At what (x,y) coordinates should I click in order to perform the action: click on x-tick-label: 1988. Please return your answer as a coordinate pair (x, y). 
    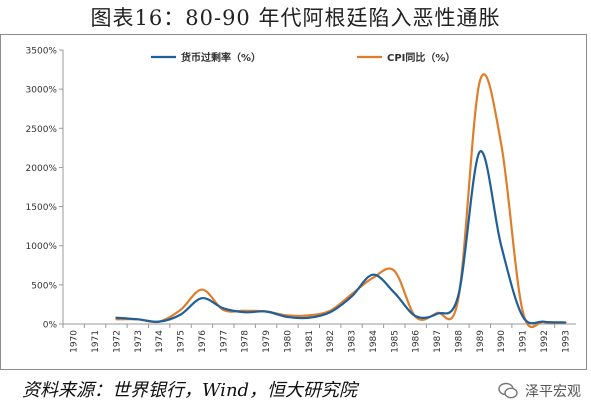
    Looking at the image, I should click on (459, 341).